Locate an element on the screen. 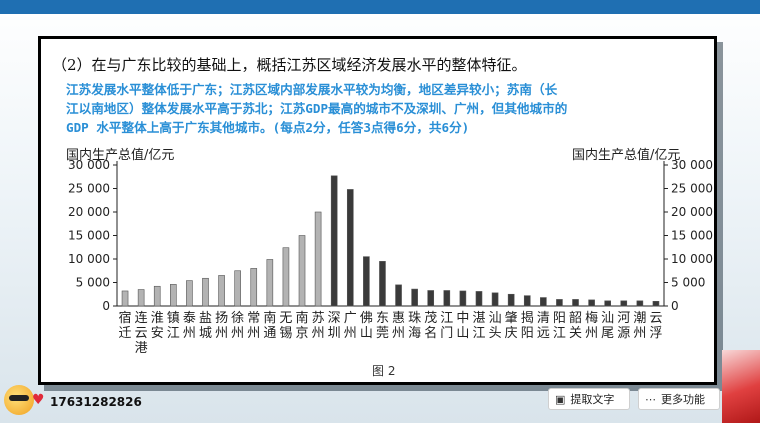 This screenshot has width=760, height=423. heart-icon: ♥ is located at coordinates (38, 400).